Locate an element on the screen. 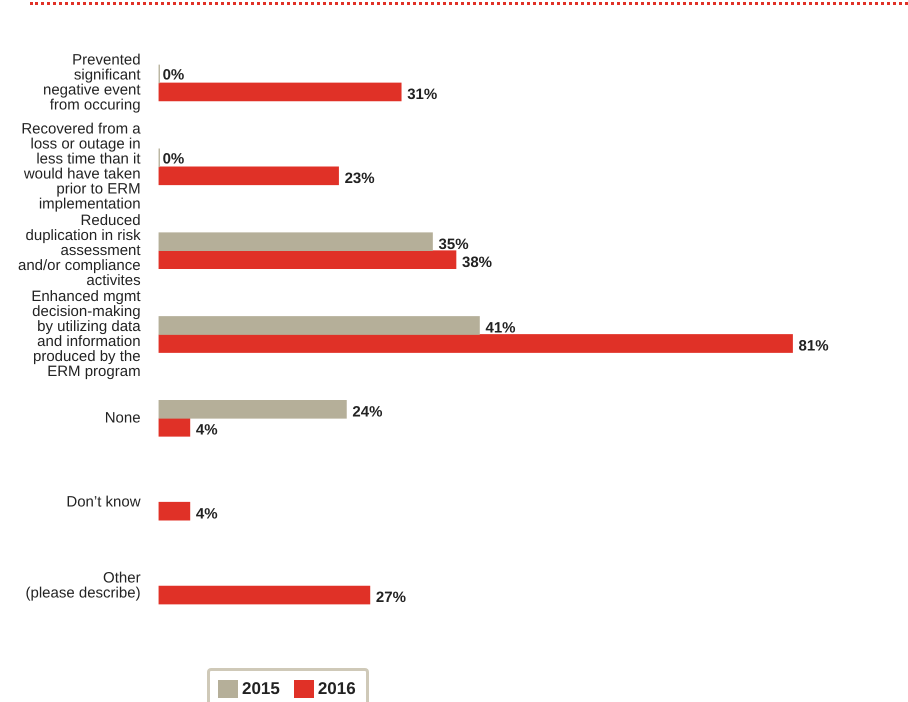 Image resolution: width=908 pixels, height=702 pixels. legend-label: 2015 is located at coordinates (261, 689).